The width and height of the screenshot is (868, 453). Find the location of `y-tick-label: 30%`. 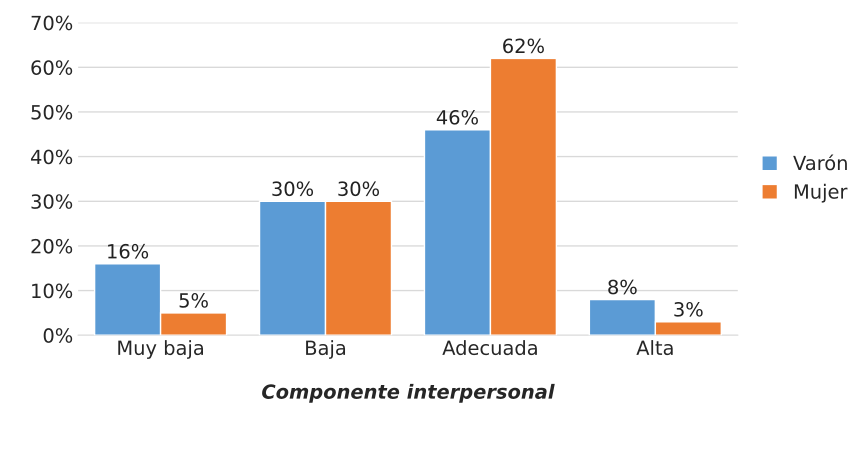

y-tick-label: 30% is located at coordinates (52, 201).